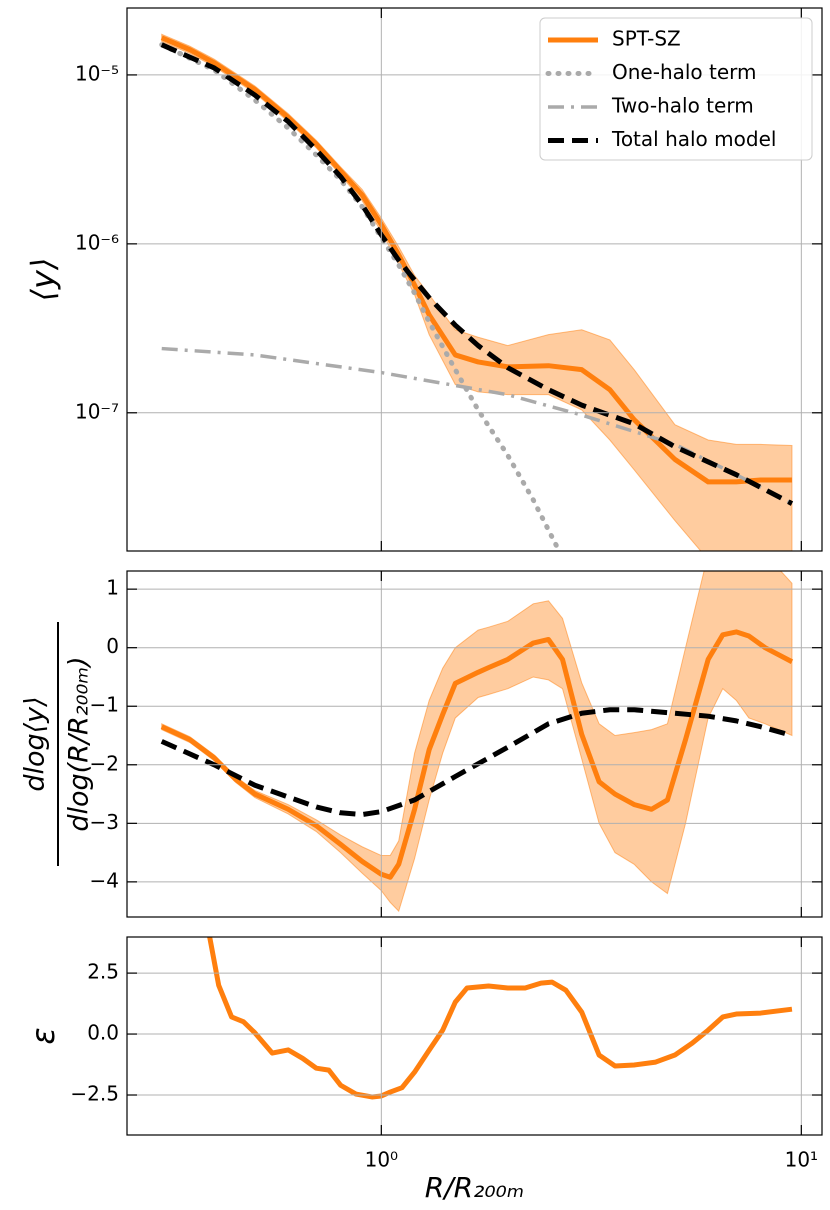 Image resolution: width=830 pixels, height=1210 pixels. I want to click on legend-label: Two-halo term, so click(682, 106).